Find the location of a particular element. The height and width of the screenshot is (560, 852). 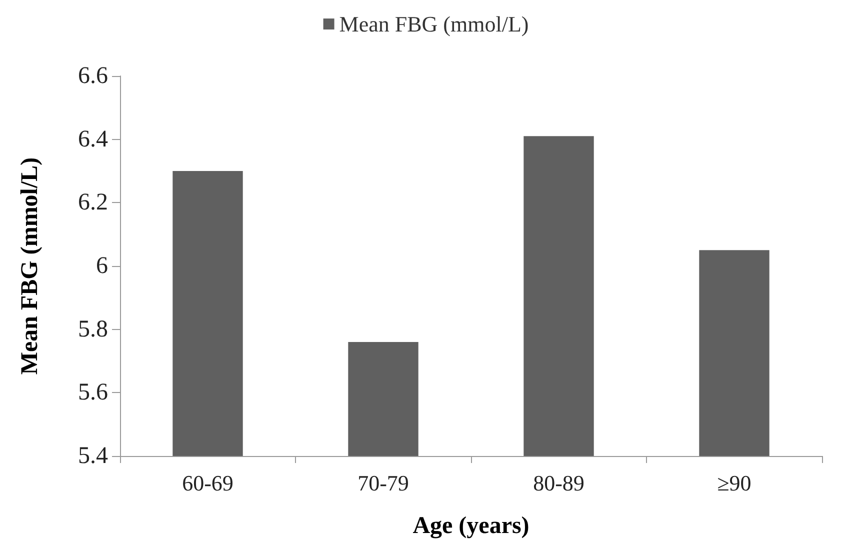

x-tick-label: 80-89 is located at coordinates (558, 483).